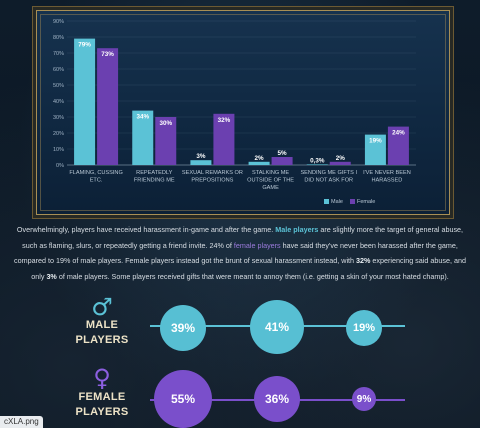 The width and height of the screenshot is (480, 428). I want to click on male-stat-bubble-3: 19%, so click(364, 328).